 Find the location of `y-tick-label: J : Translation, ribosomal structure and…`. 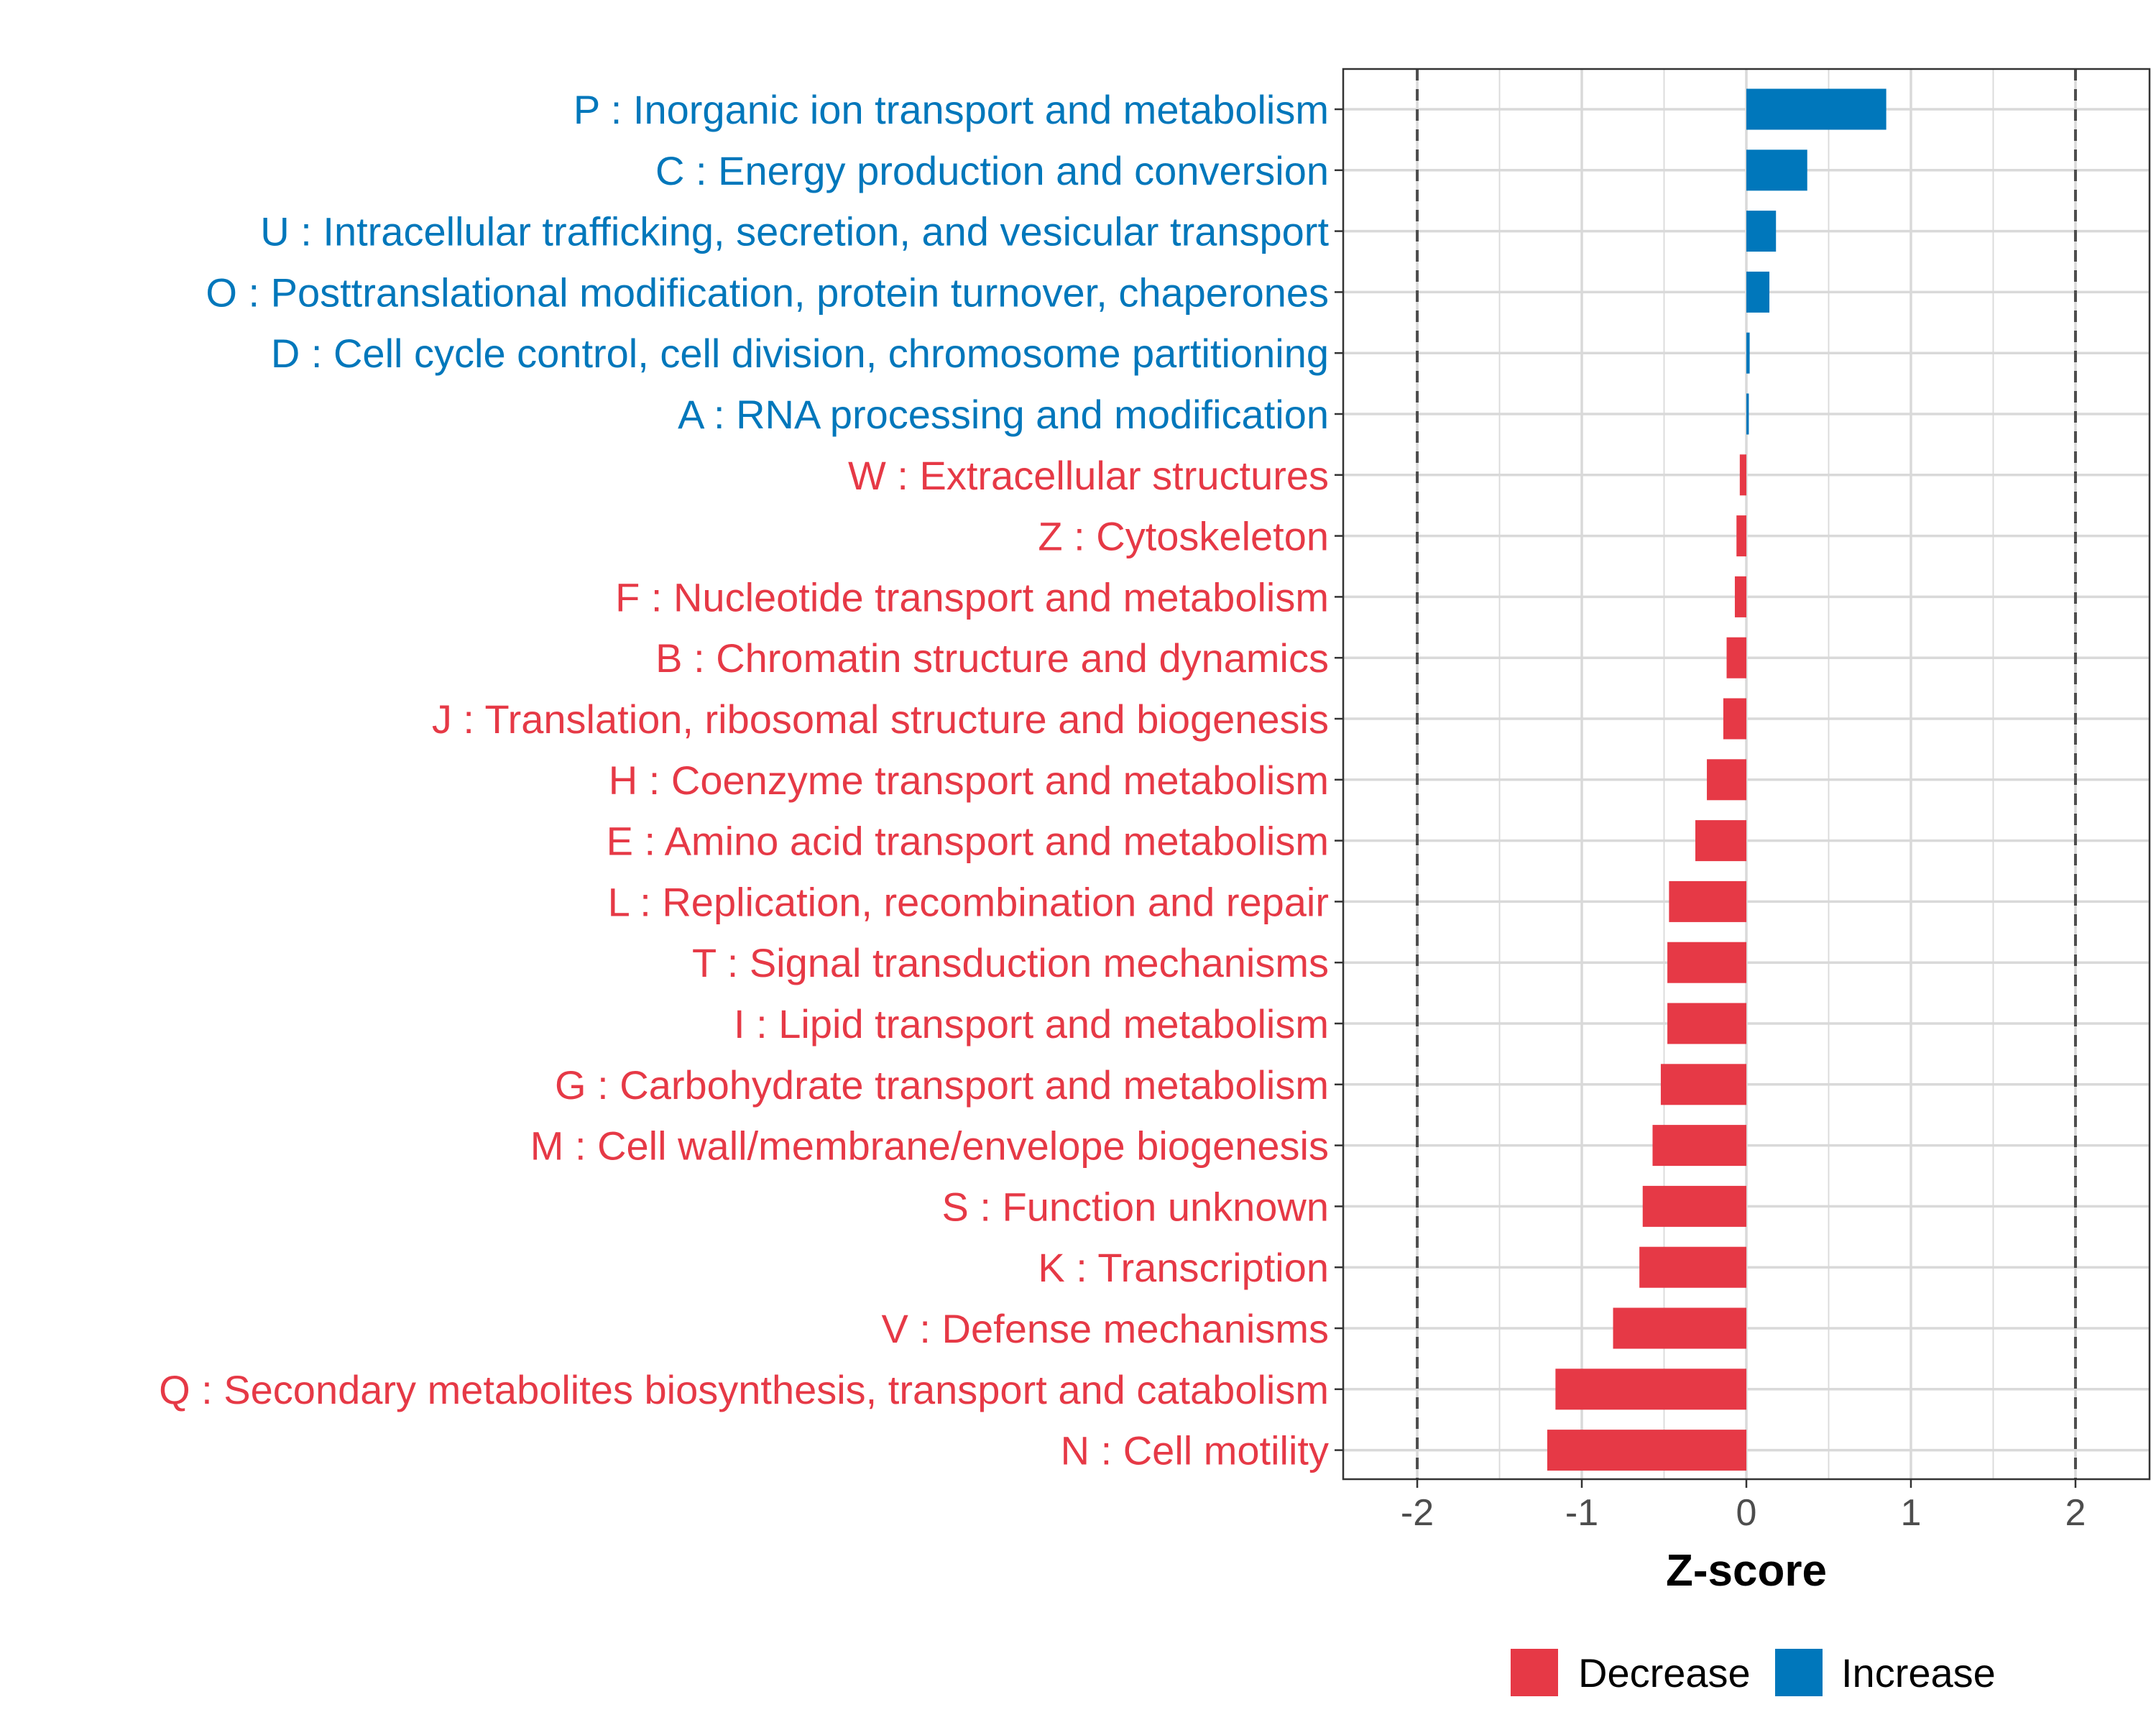

y-tick-label: J : Translation, ribosomal structure and… is located at coordinates (881, 719).